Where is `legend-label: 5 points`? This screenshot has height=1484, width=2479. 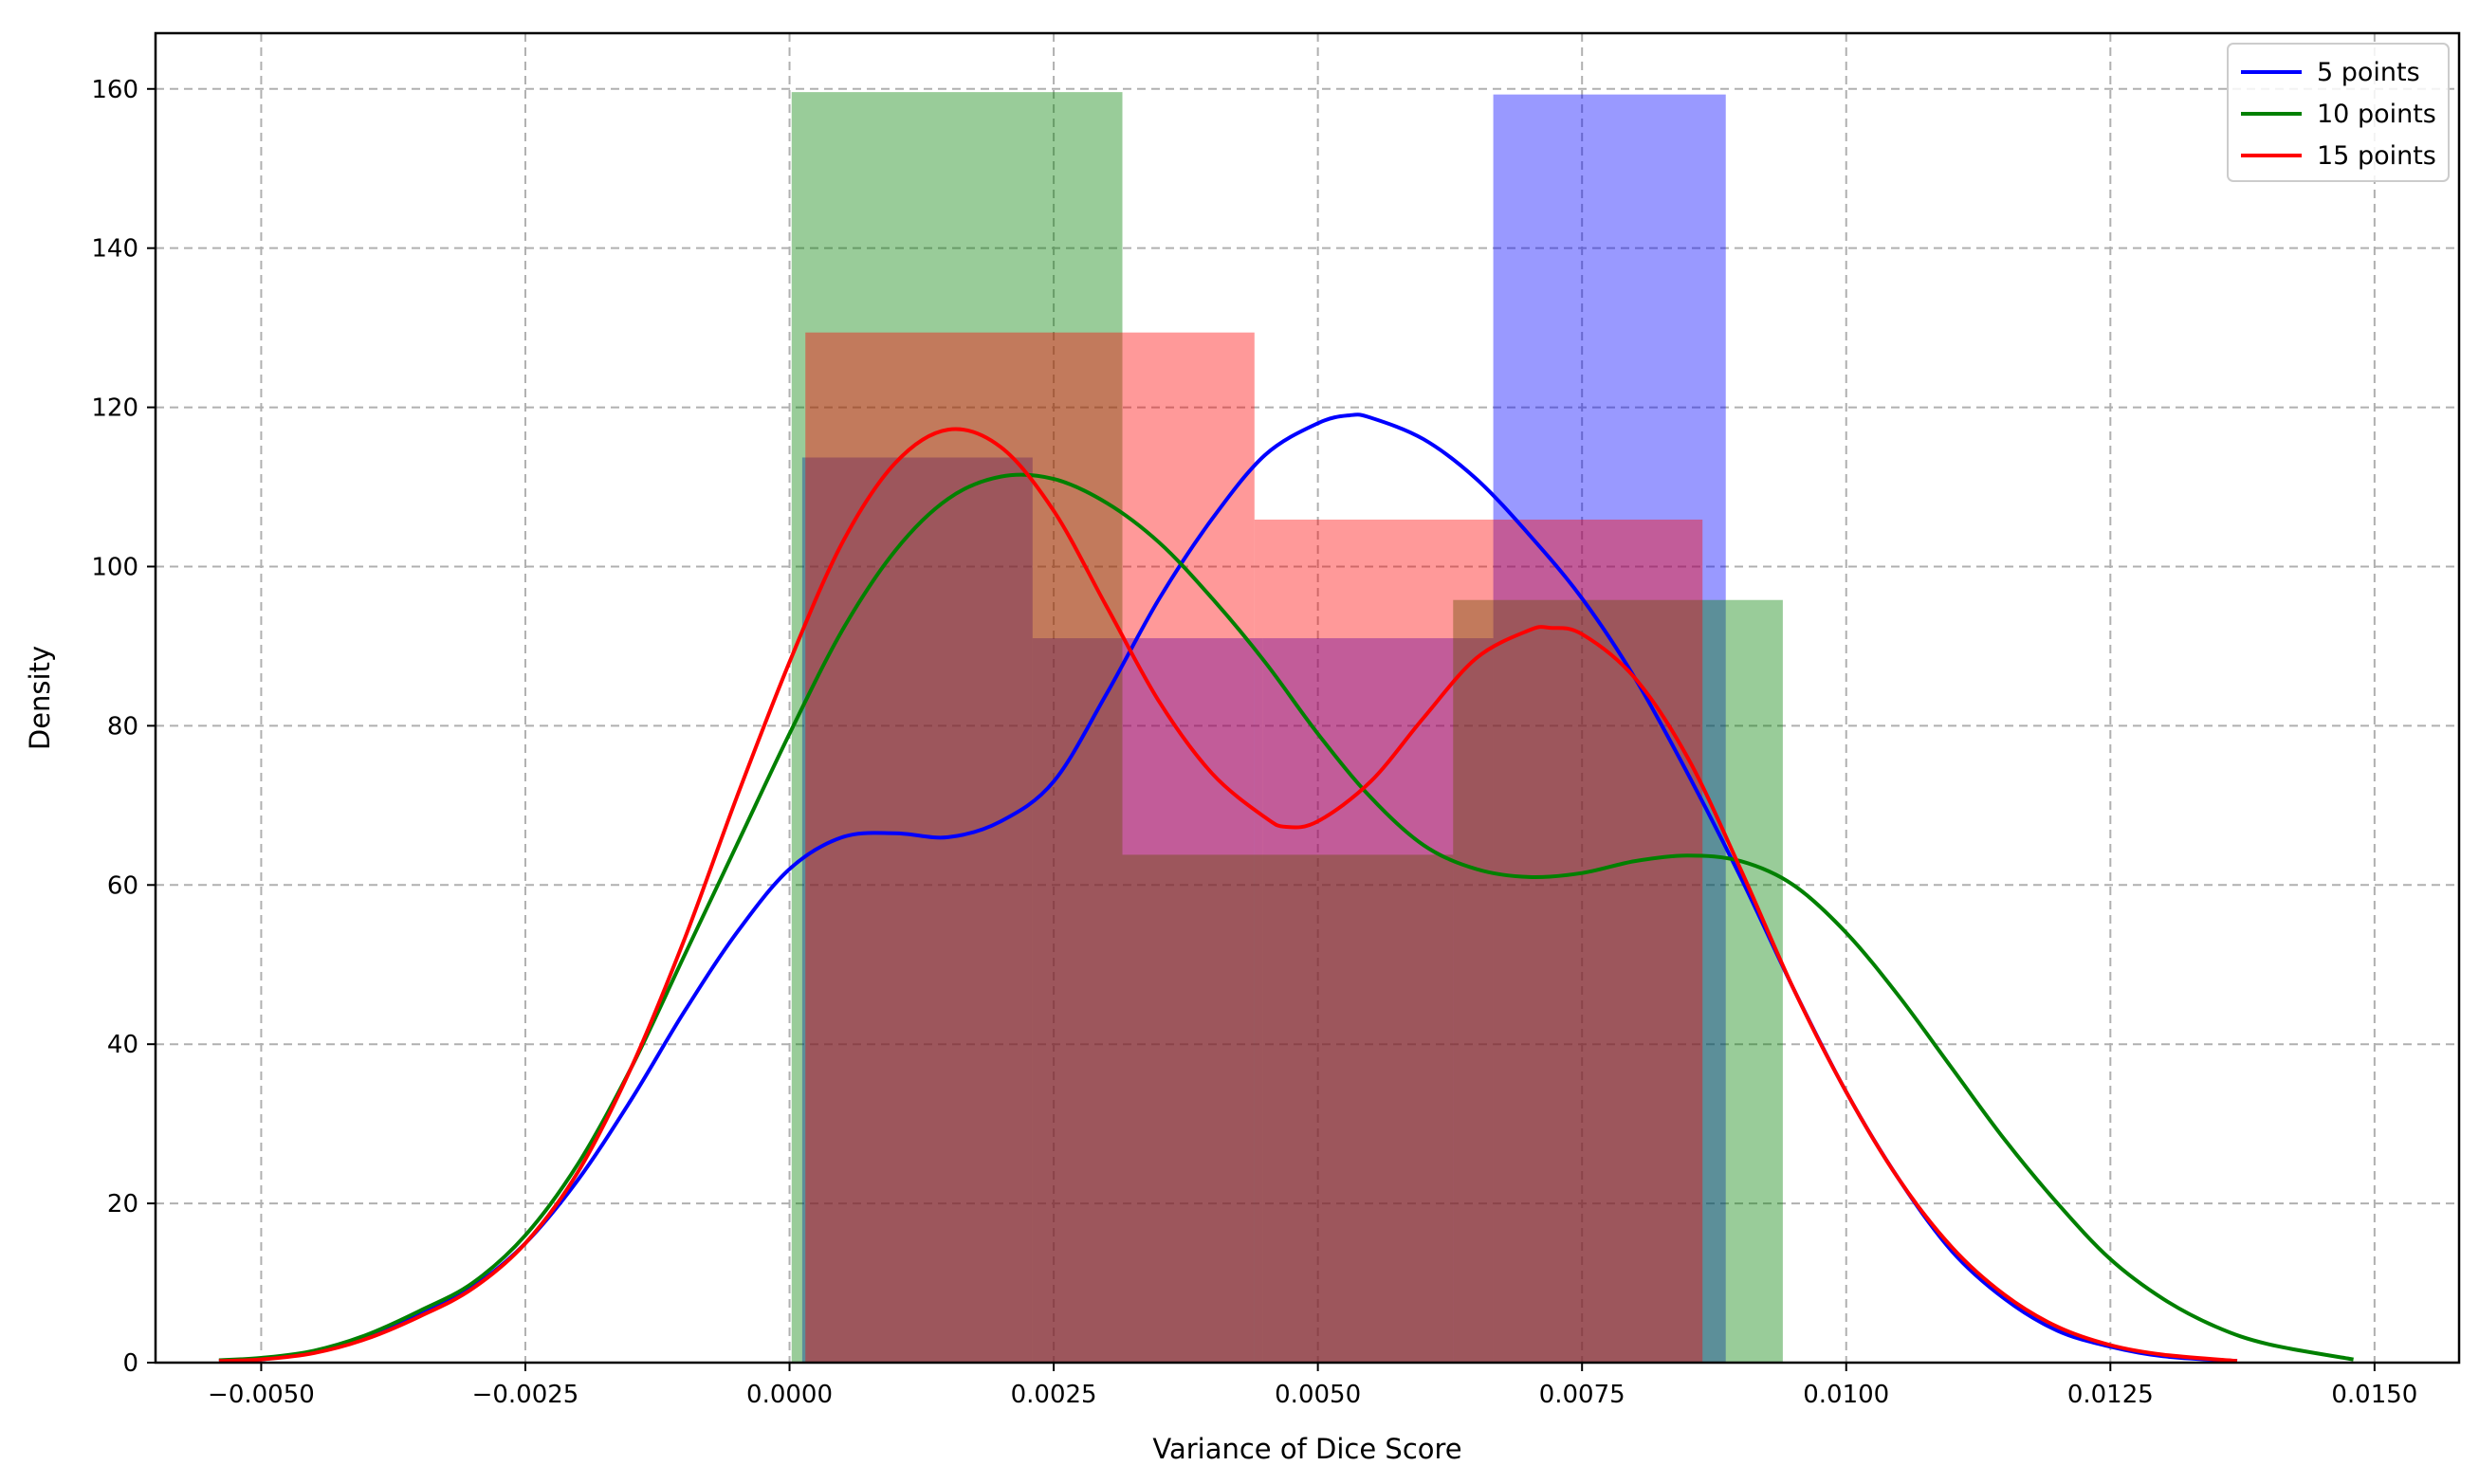
legend-label: 5 points is located at coordinates (2368, 72).